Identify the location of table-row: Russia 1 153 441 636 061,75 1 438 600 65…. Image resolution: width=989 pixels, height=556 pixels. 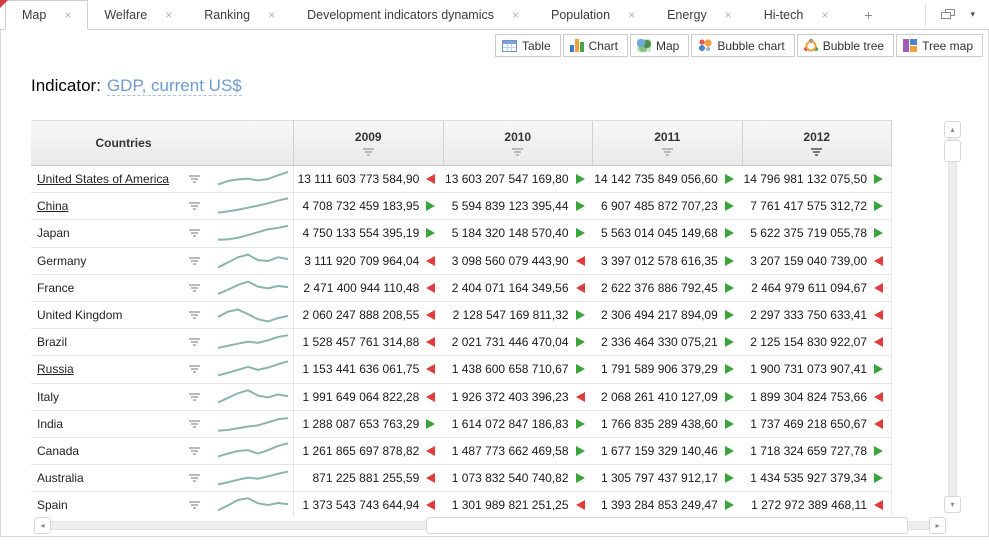
(461, 370).